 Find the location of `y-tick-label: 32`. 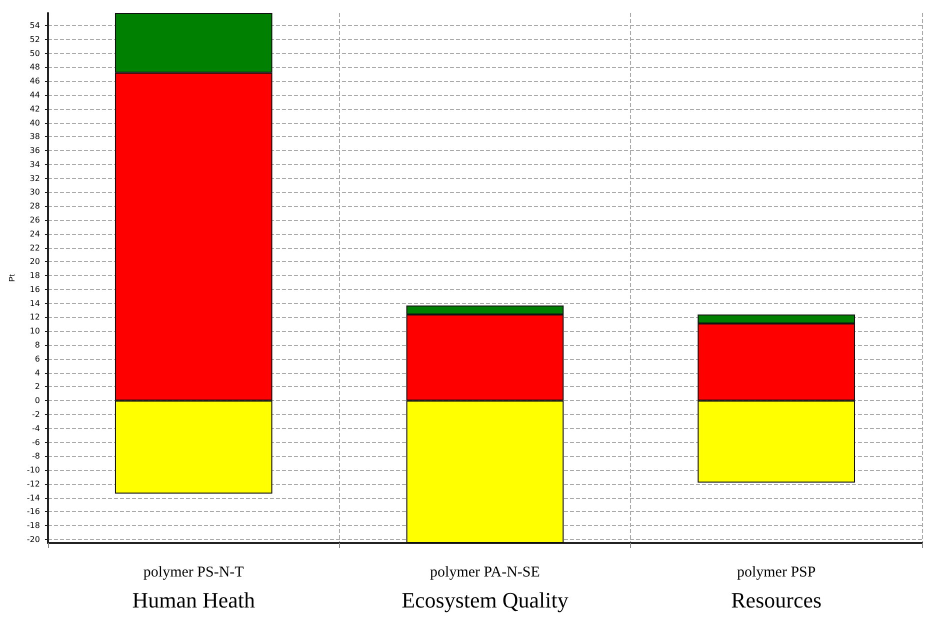

y-tick-label: 32 is located at coordinates (35, 178).